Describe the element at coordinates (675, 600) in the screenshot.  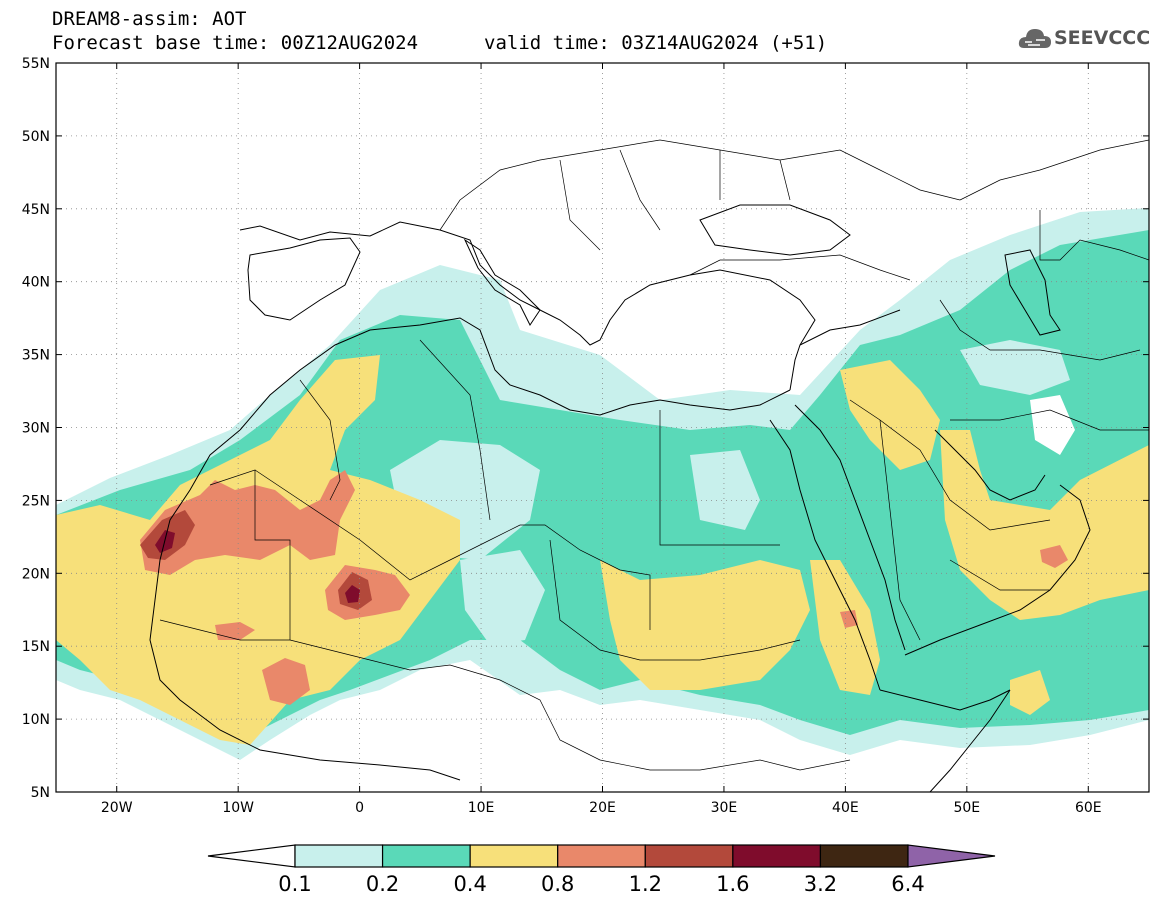
I see `border-sudan` at that location.